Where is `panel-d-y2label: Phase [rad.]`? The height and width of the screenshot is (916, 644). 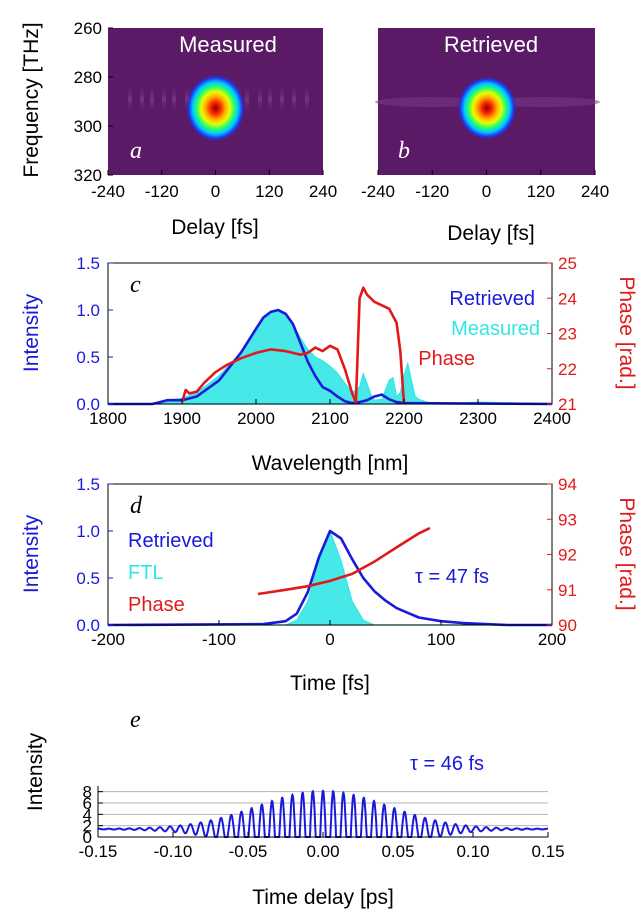
panel-d-y2label: Phase [rad.] is located at coordinates (626, 553).